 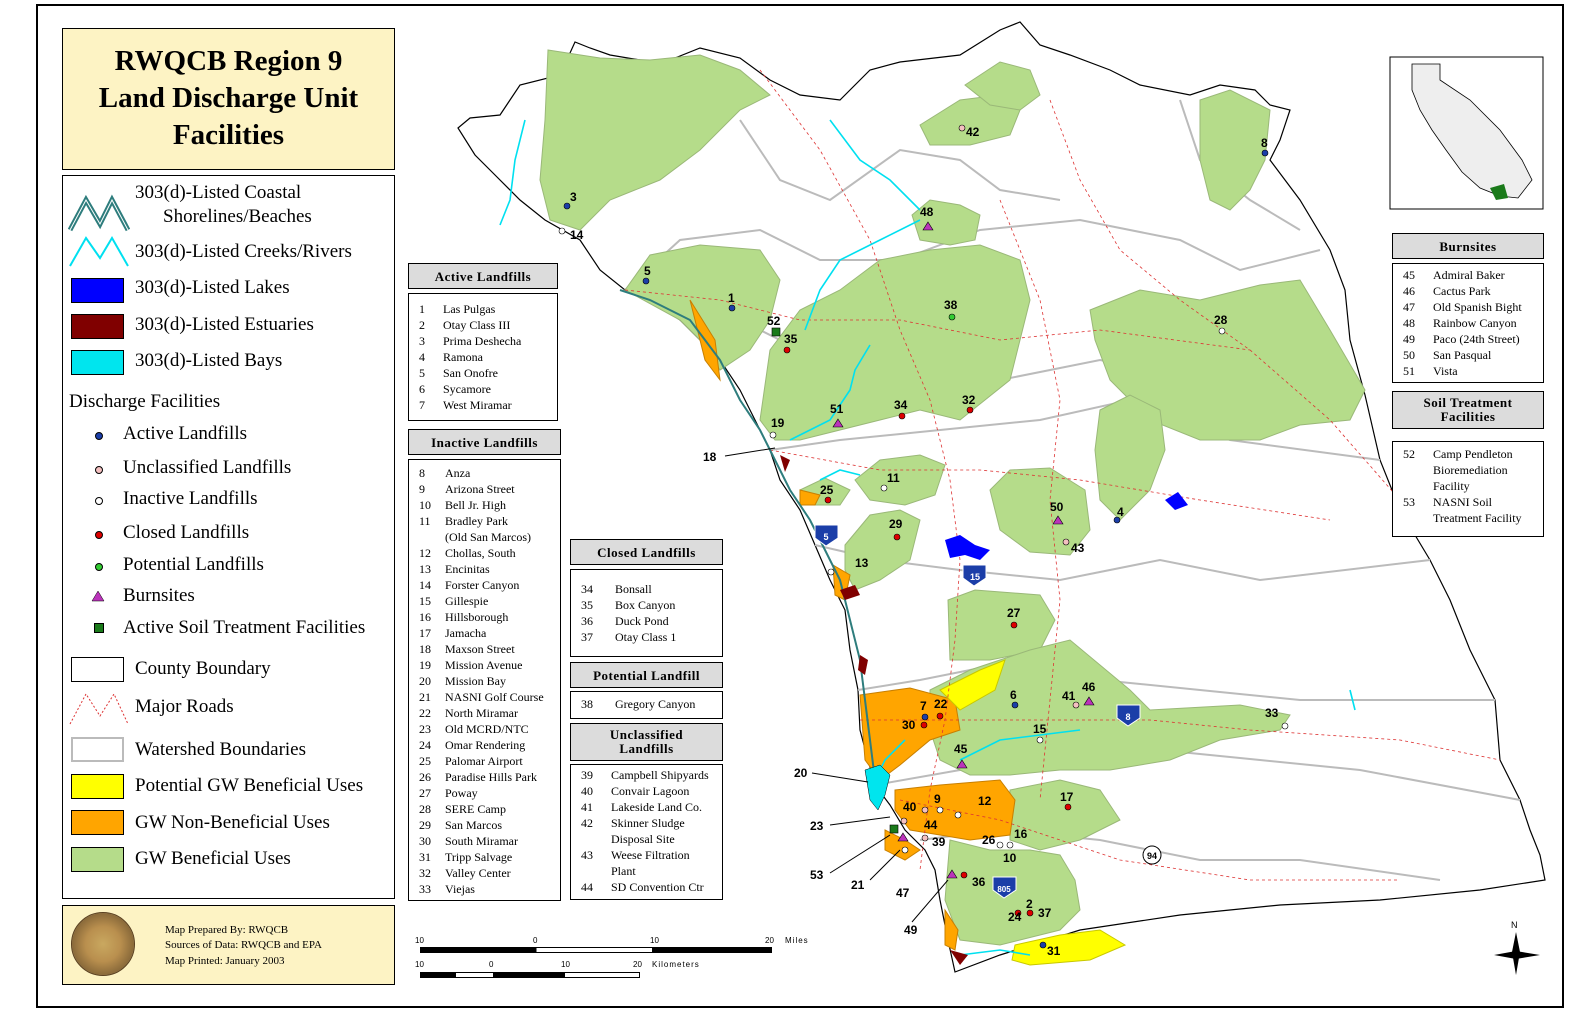 What do you see at coordinates (1033, 812) in the screenshot?
I see `gw-potential-areas` at bounding box center [1033, 812].